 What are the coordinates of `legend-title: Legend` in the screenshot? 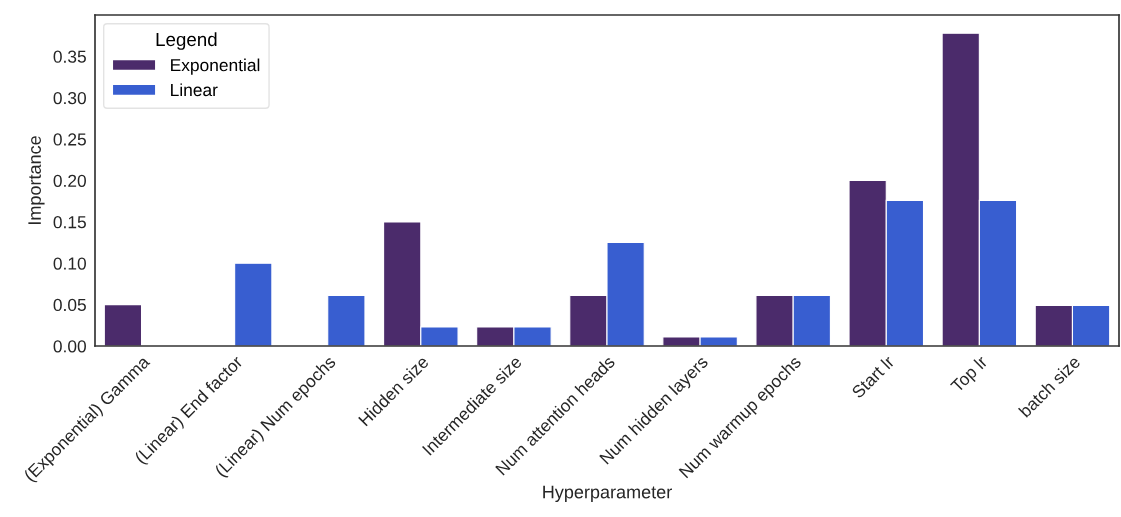 It's located at (186, 41).